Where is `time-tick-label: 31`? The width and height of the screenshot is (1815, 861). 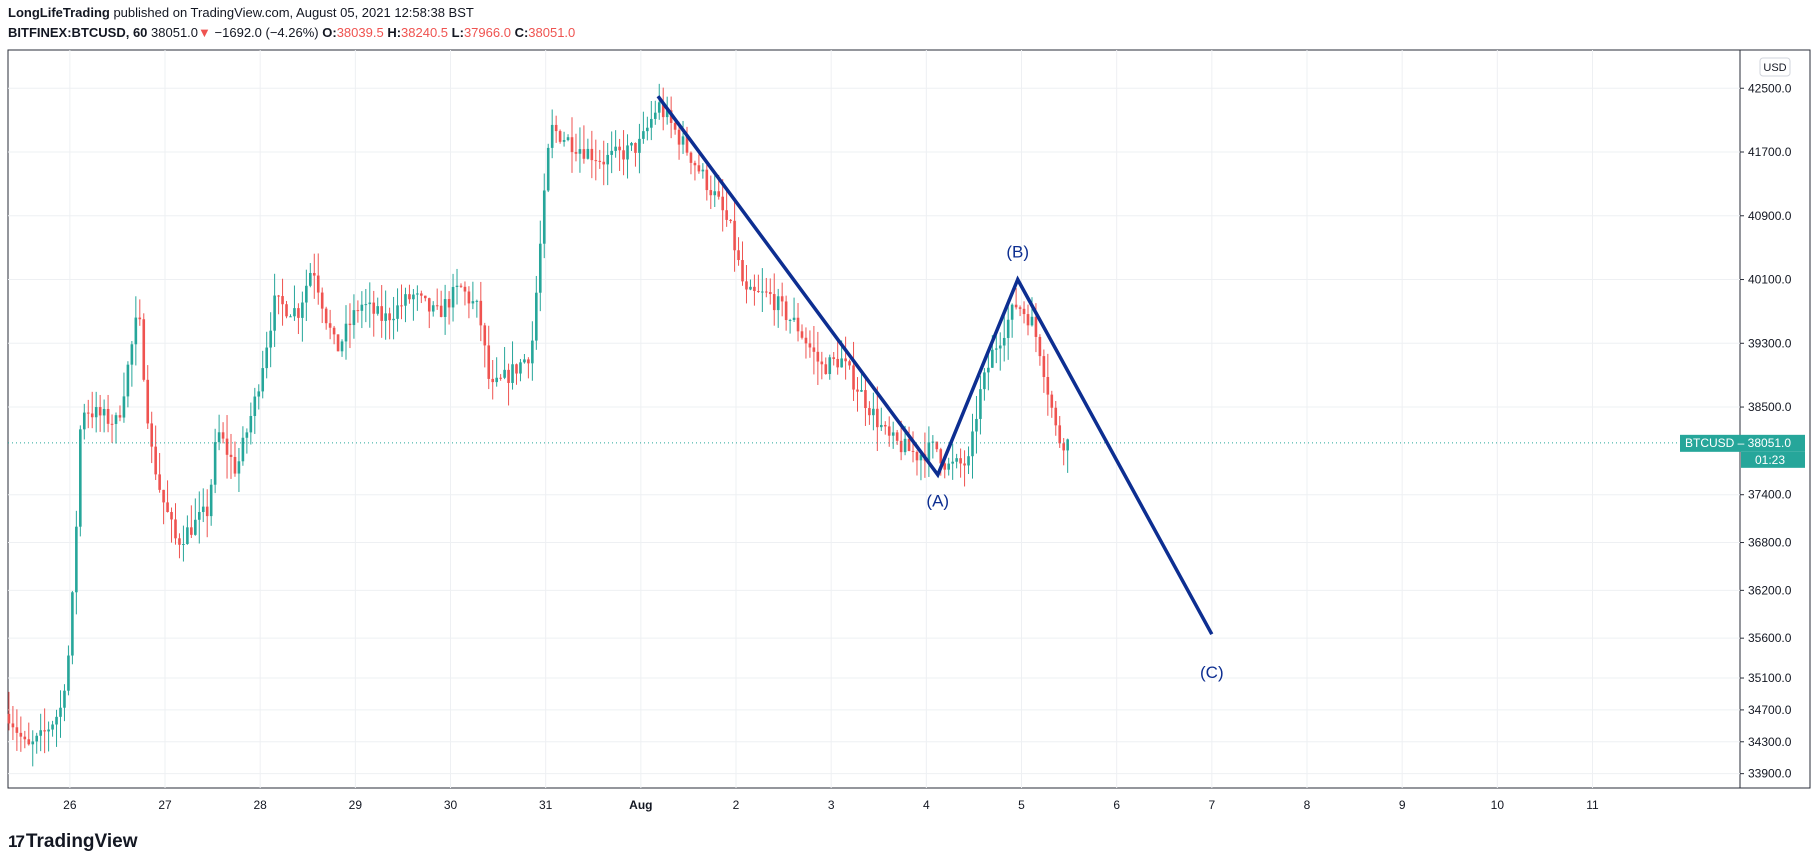
time-tick-label: 31 is located at coordinates (546, 805).